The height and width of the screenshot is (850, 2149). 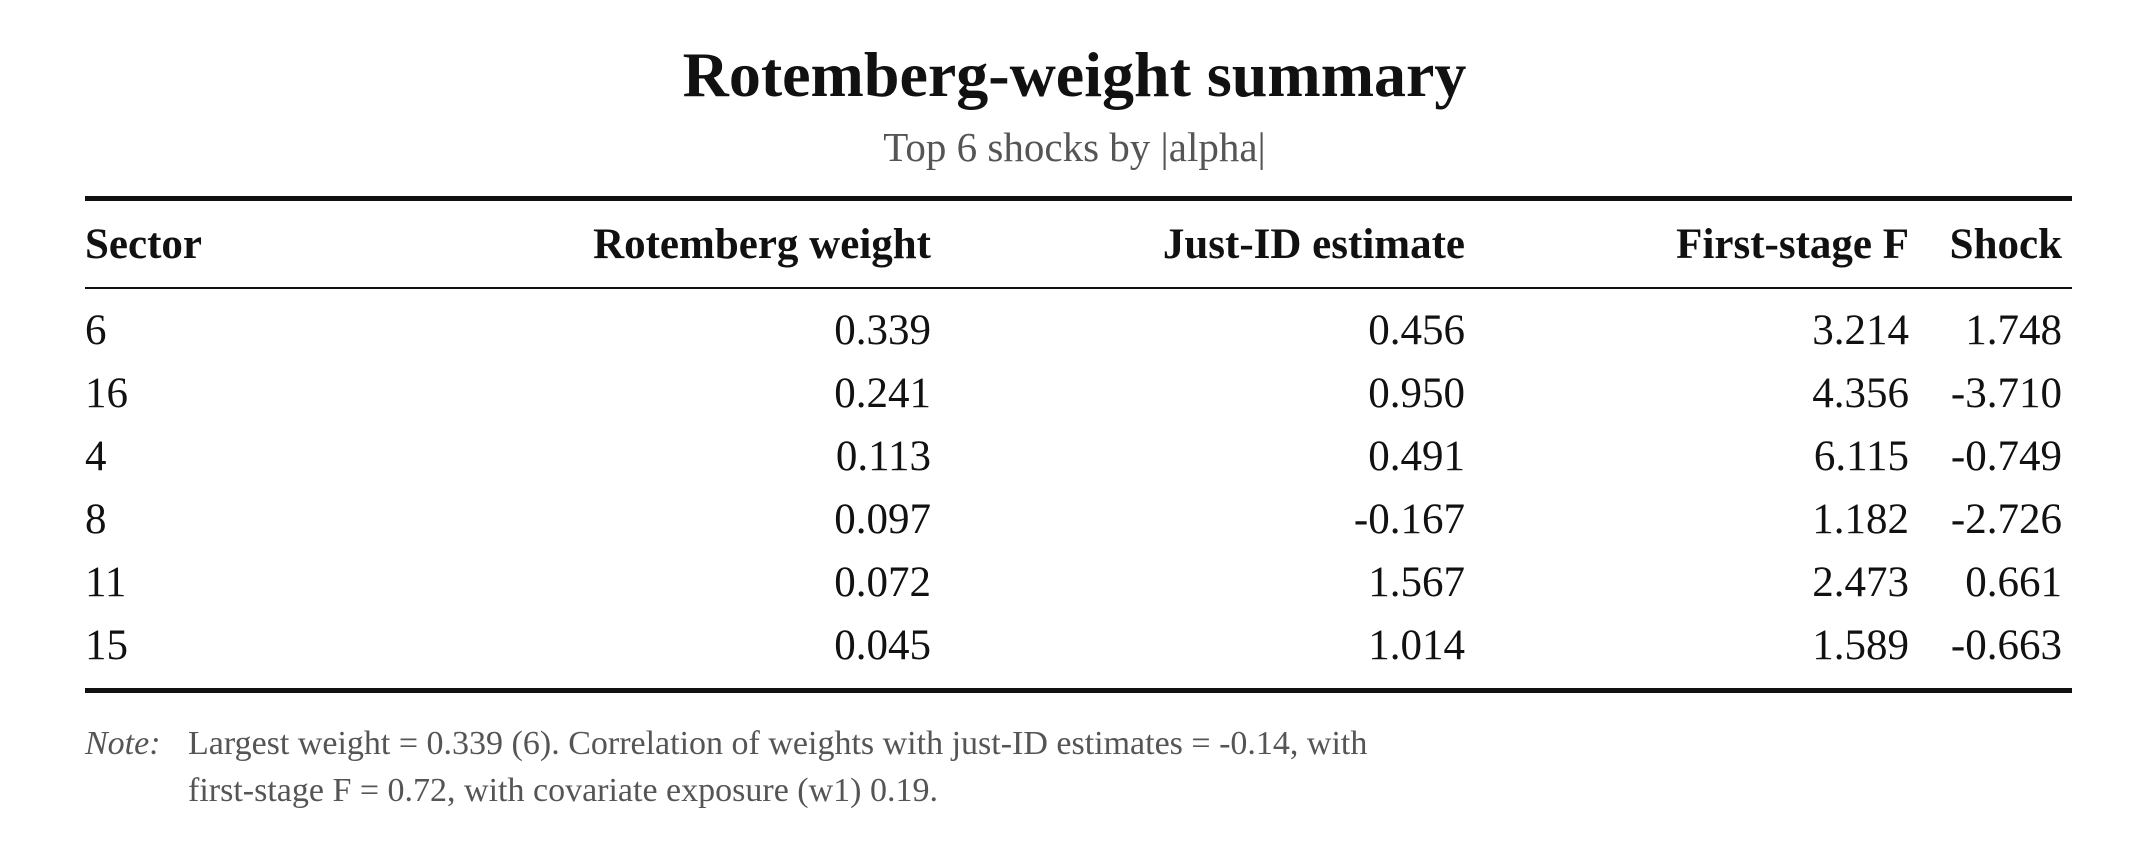 What do you see at coordinates (1074, 147) in the screenshot?
I see `table-subtitle: Top 6 shocks by |alpha|` at bounding box center [1074, 147].